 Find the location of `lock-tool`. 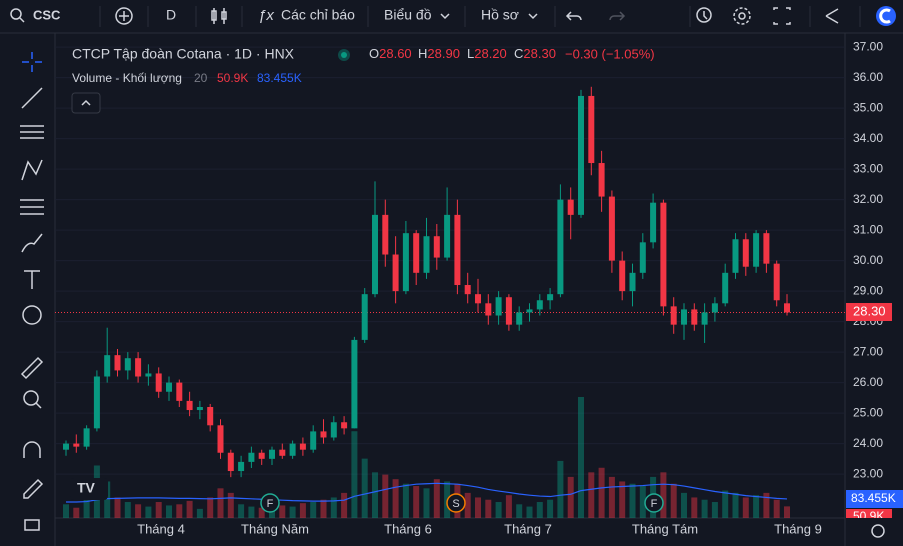

lock-tool is located at coordinates (32, 525).